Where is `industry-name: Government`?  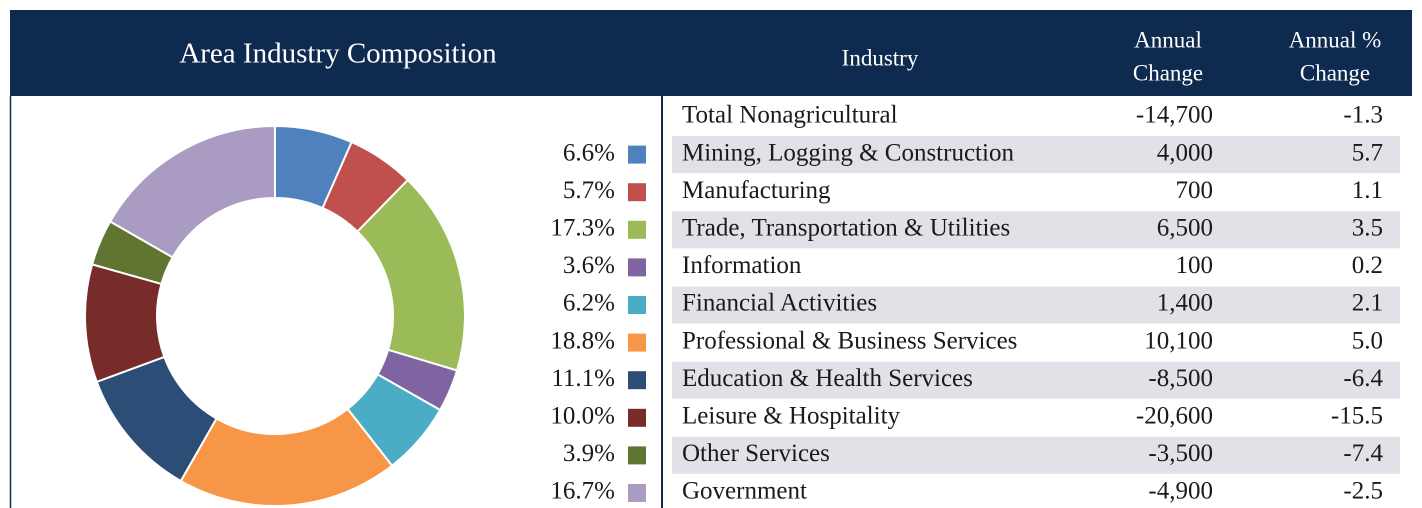 industry-name: Government is located at coordinates (744, 491).